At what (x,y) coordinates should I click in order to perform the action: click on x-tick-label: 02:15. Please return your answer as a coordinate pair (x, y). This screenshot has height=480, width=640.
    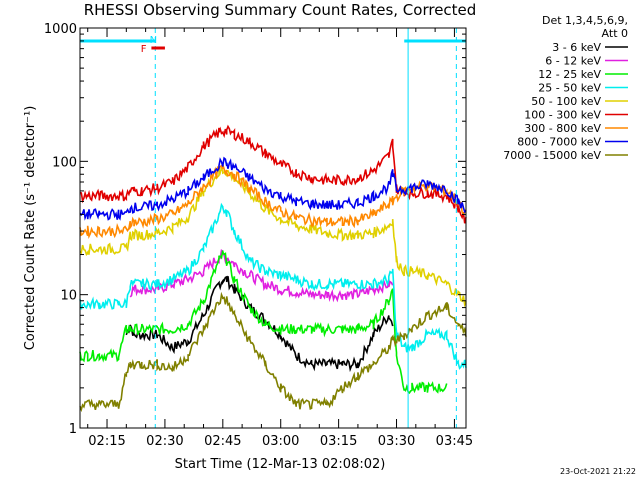
    Looking at the image, I should click on (106, 441).